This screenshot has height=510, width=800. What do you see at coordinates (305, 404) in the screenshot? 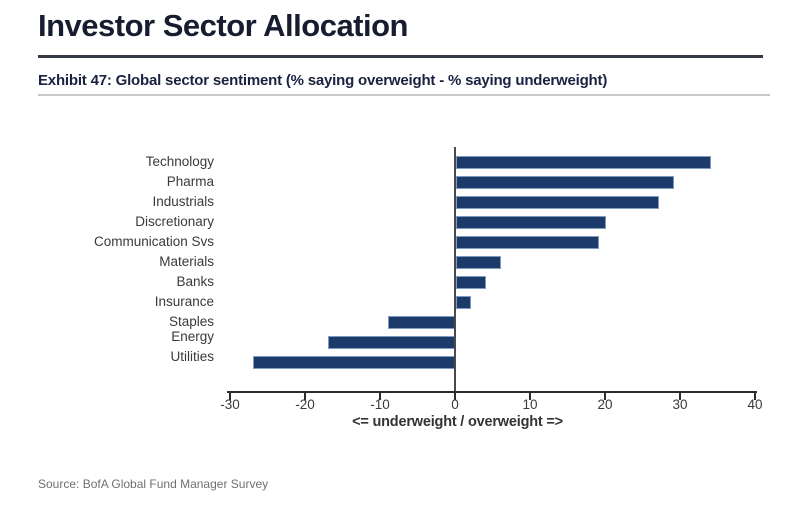
I see `x-tick-label--20: -20` at bounding box center [305, 404].